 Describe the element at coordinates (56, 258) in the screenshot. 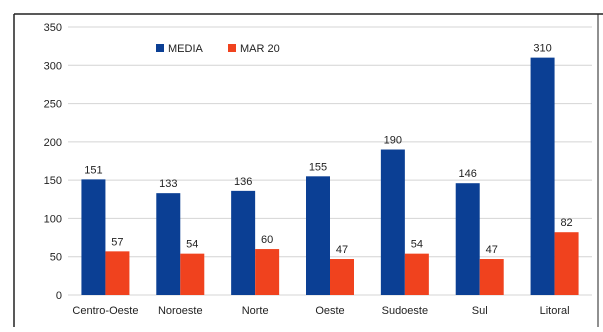

I see `y-tick-label: 50` at that location.